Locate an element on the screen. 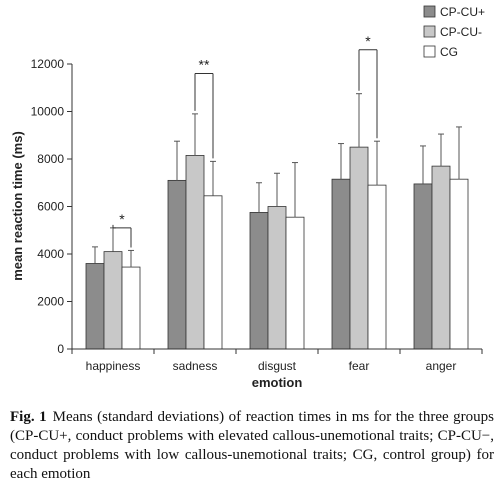 Image resolution: width=502 pixels, height=494 pixels. y-tick-label: 0 is located at coordinates (60, 349).